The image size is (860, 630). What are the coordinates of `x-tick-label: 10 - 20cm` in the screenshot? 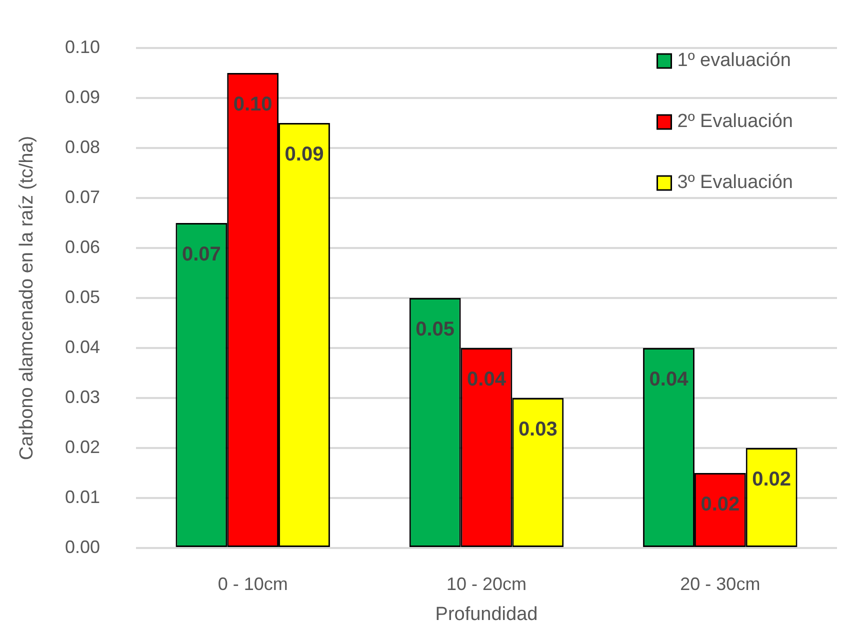 It's located at (486, 584).